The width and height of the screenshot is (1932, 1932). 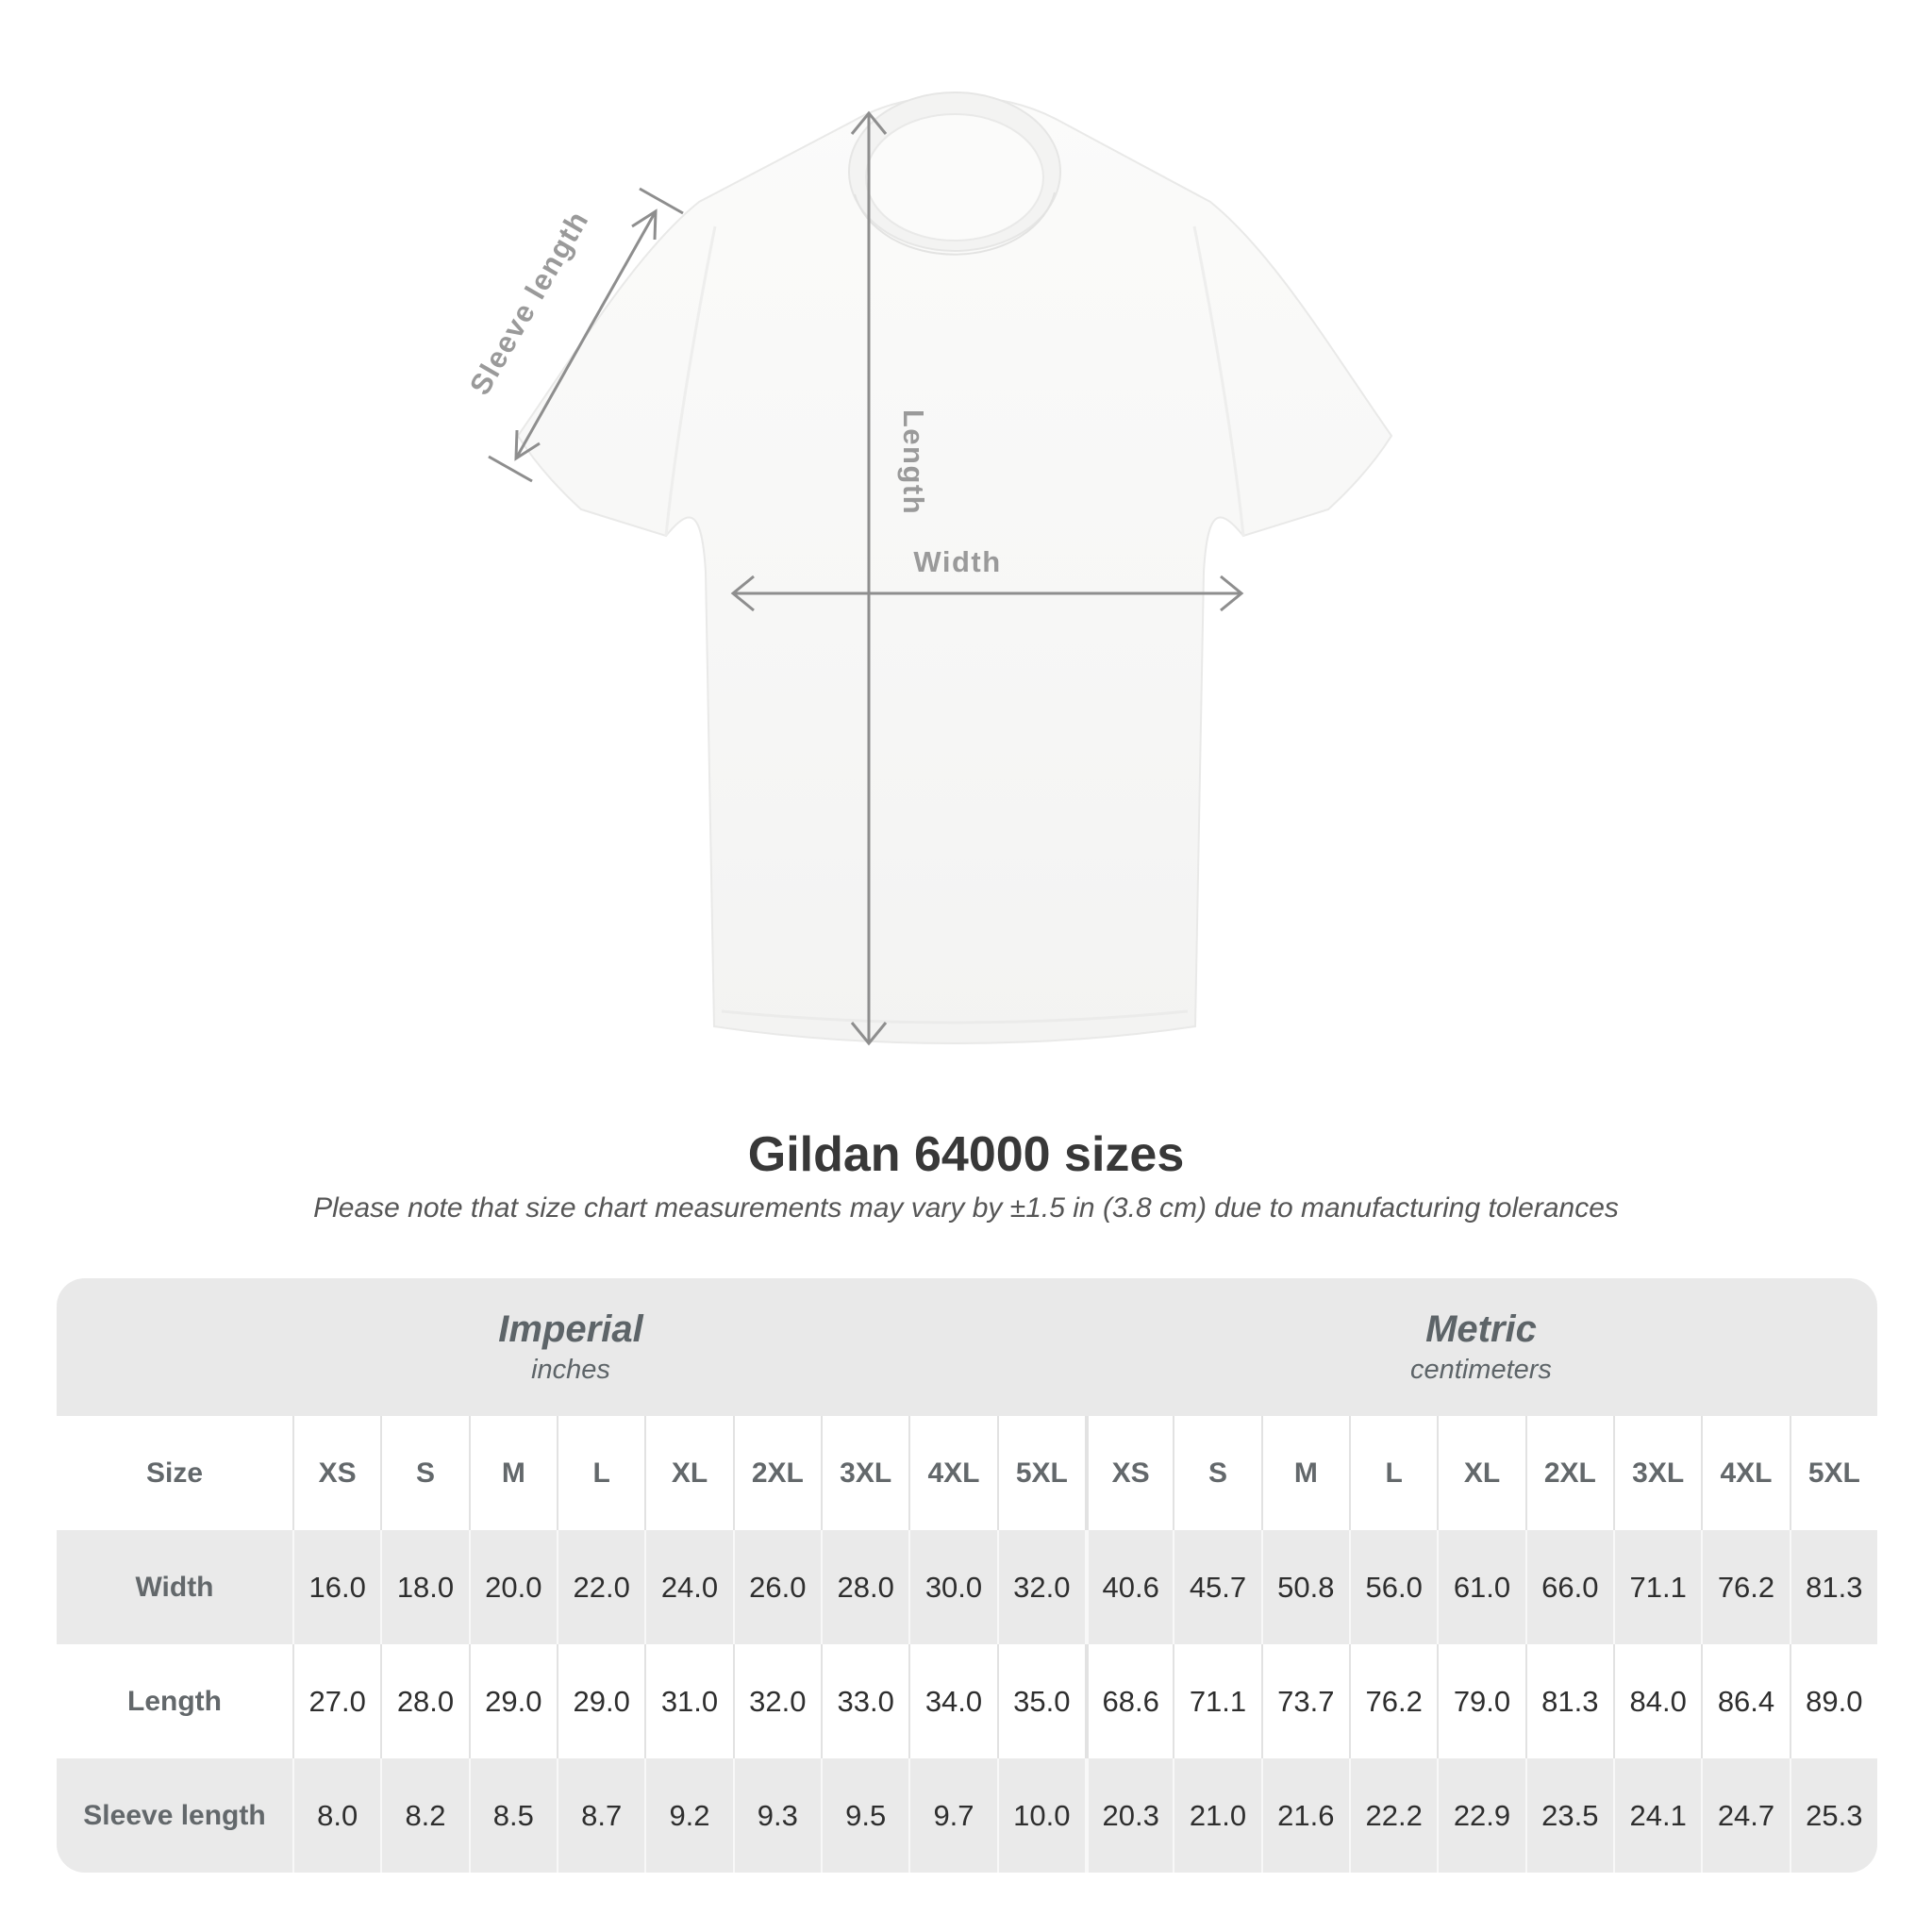 What do you see at coordinates (957, 561) in the screenshot?
I see `width-label: Width` at bounding box center [957, 561].